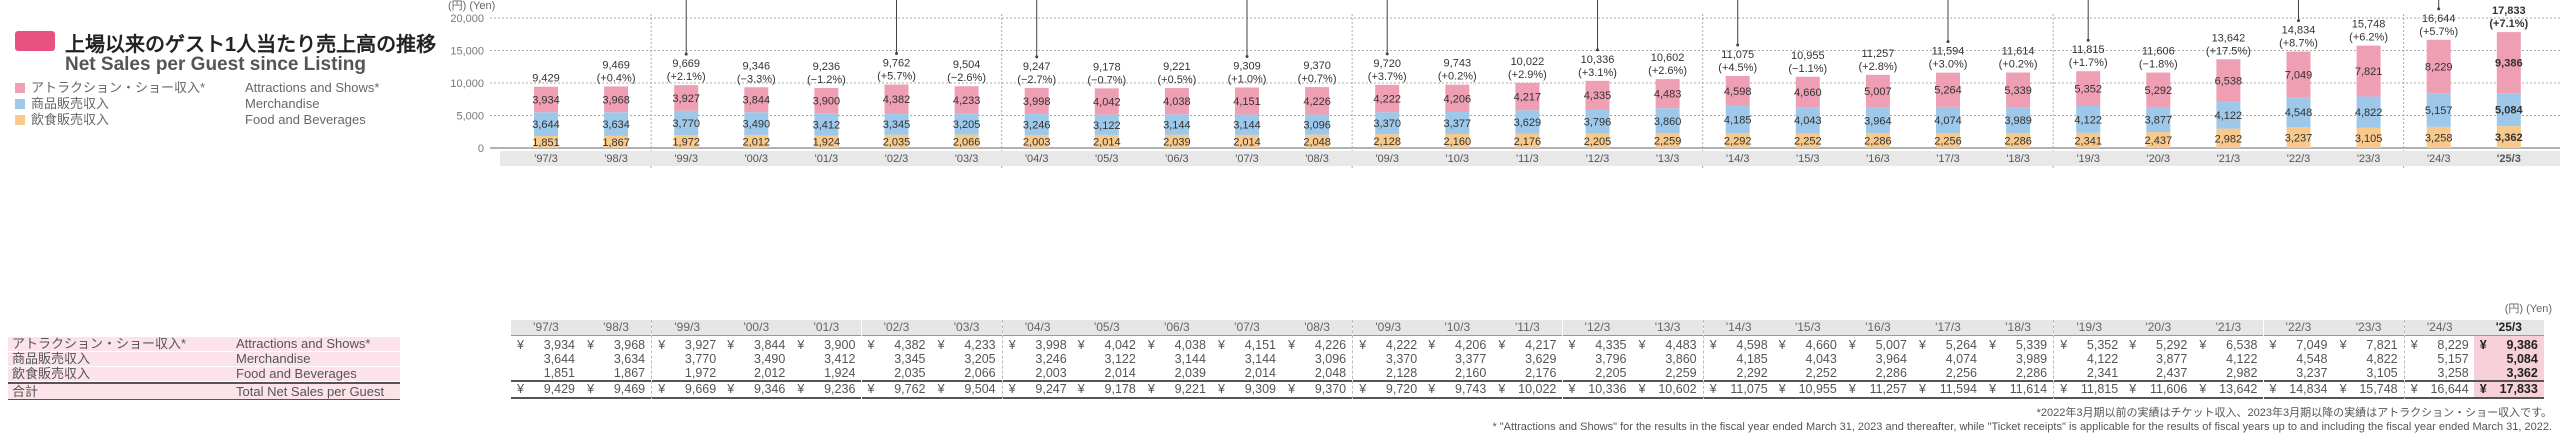 The height and width of the screenshot is (440, 2560). I want to click on segment-value-label: 3,796, so click(1598, 122).